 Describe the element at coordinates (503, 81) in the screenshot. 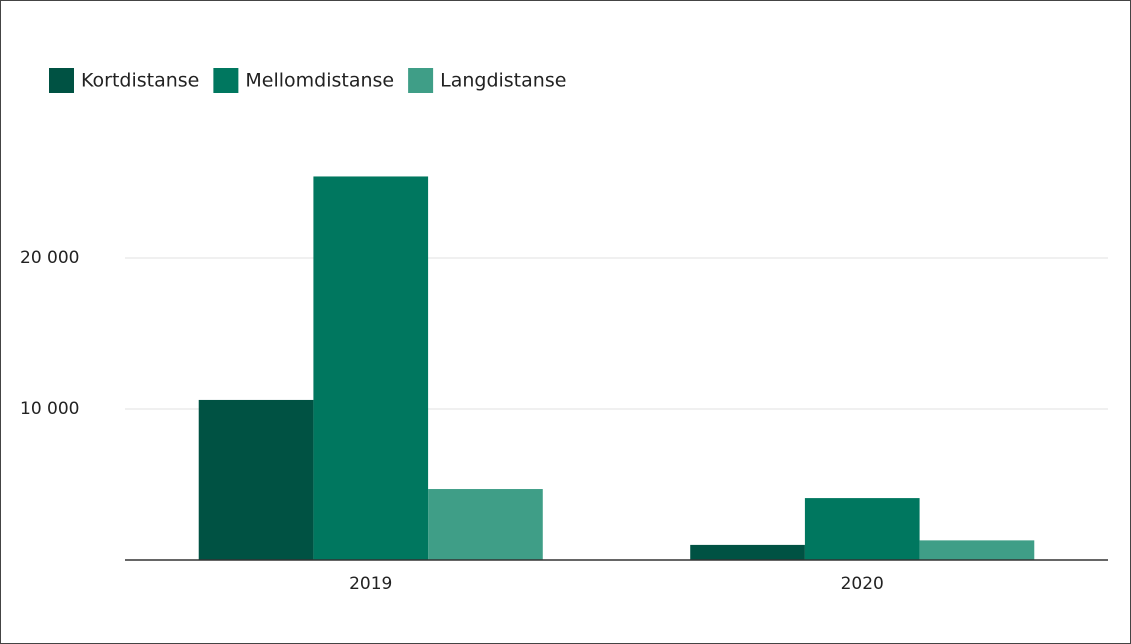

I see `legend-label: Langdistanse` at that location.